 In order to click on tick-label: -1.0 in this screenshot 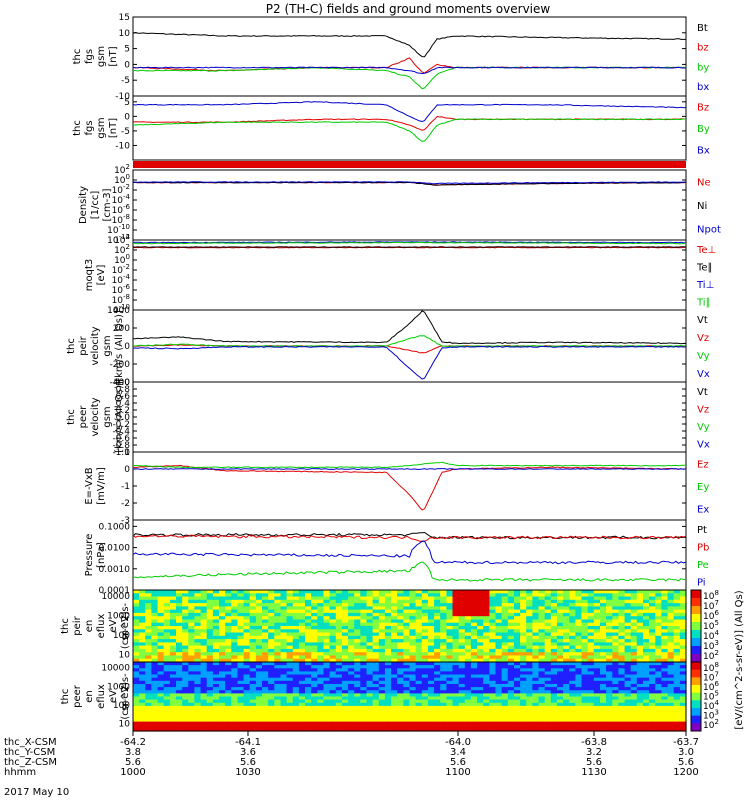, I will do `click(121, 453)`.